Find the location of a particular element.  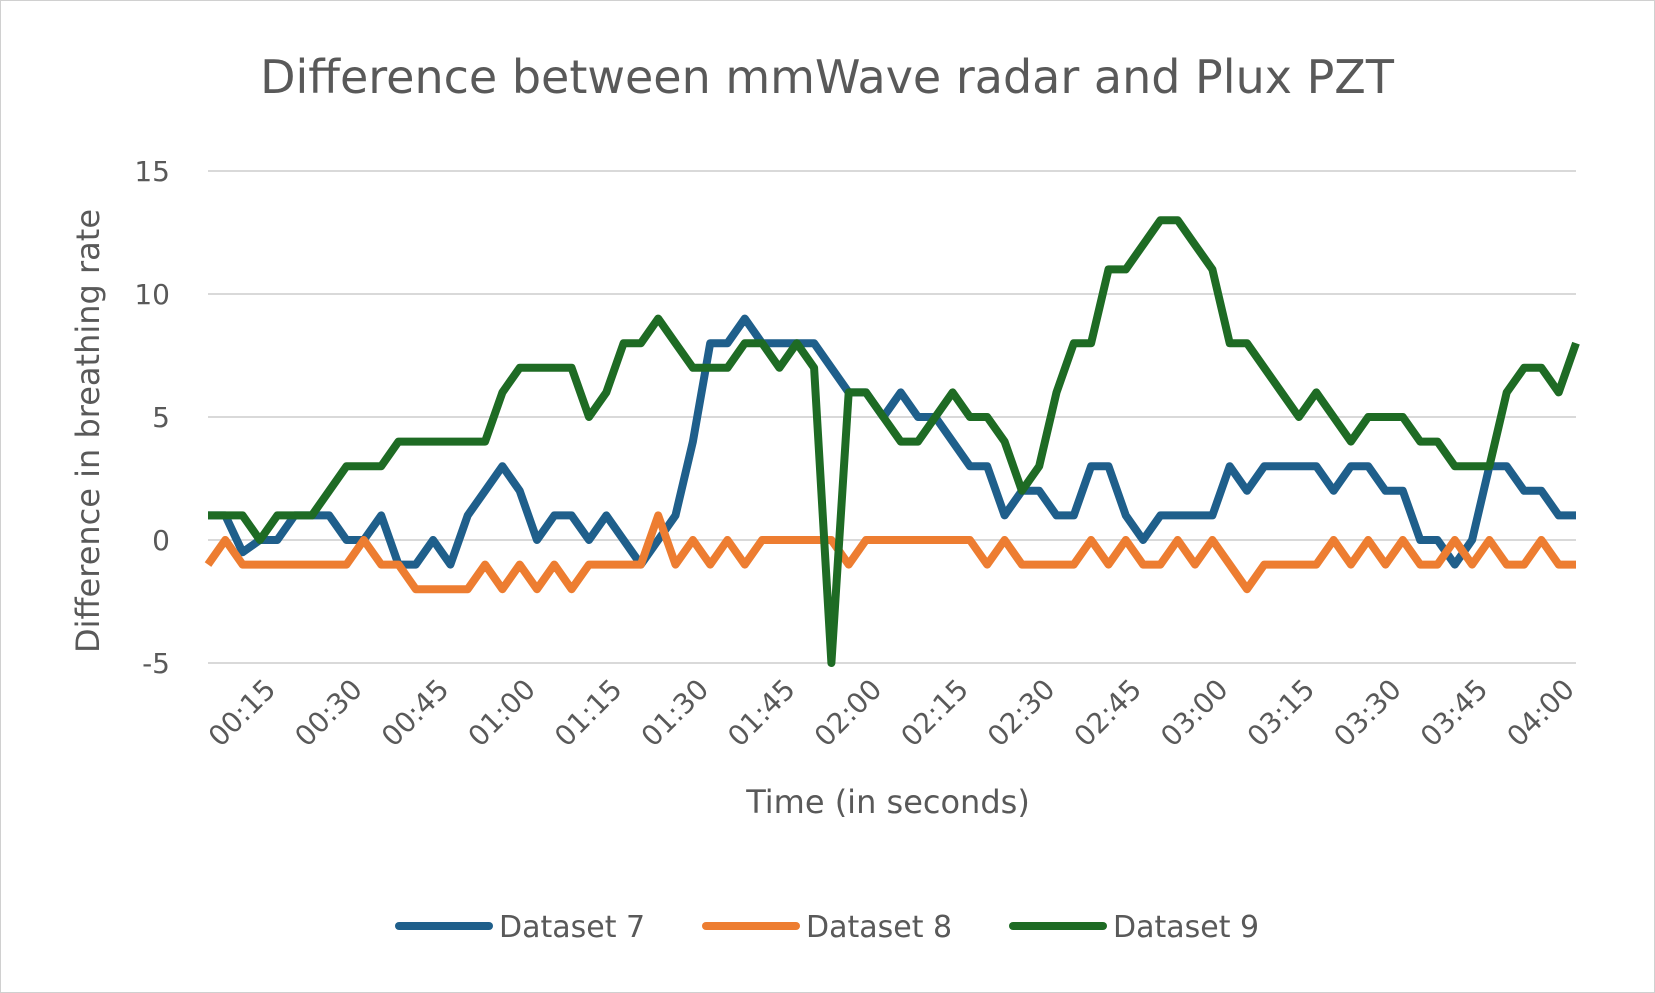

legend-label: Dataset 8 is located at coordinates (879, 927).